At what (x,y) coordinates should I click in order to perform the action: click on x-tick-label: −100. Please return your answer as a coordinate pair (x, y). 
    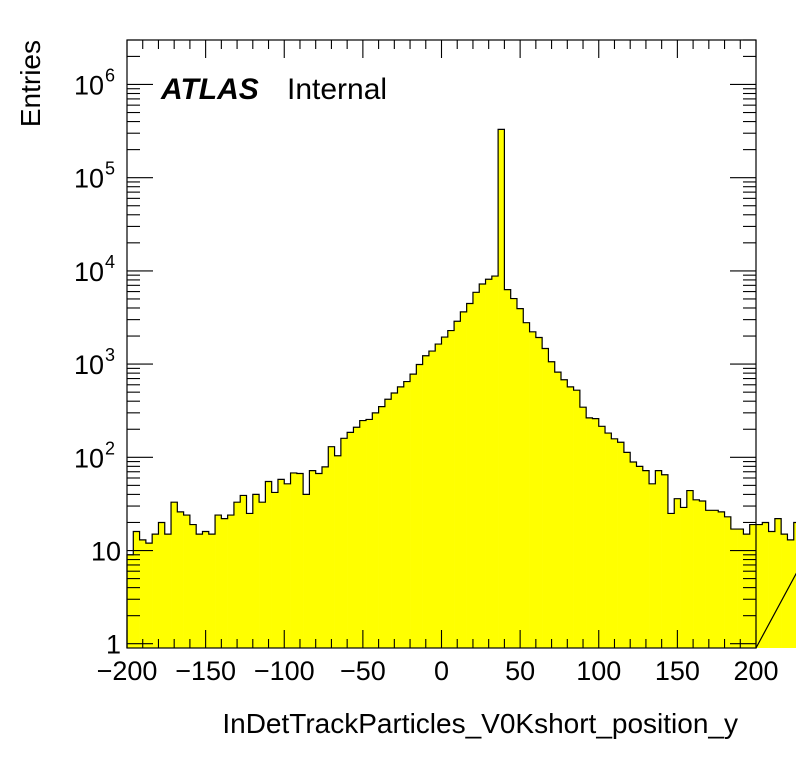
    Looking at the image, I should click on (284, 671).